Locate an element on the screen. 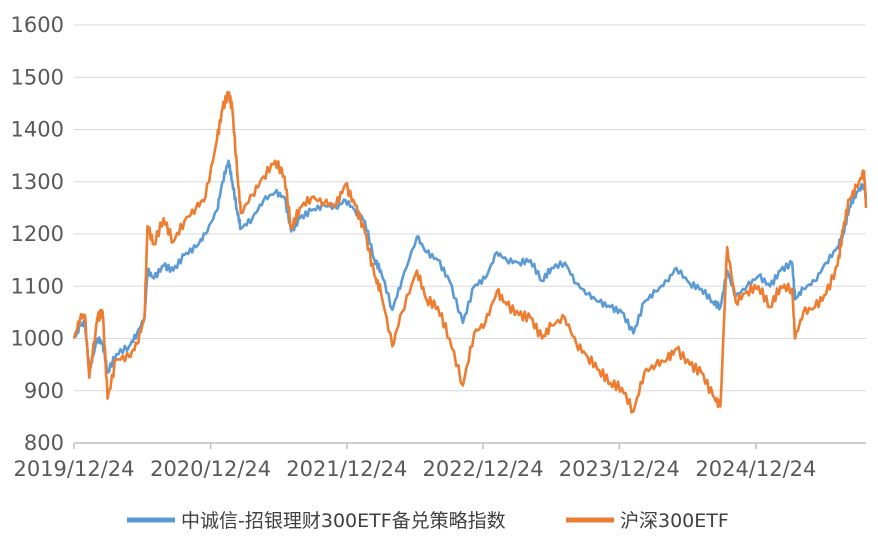 This screenshot has width=878, height=548. y-tick-label: 1600 is located at coordinates (37, 25).